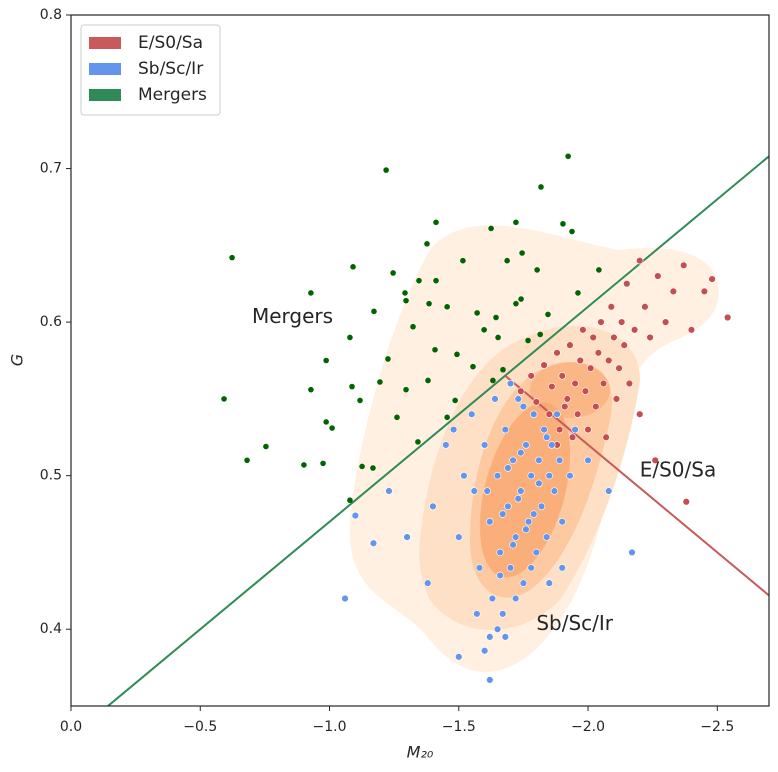 The width and height of the screenshot is (778, 772). I want to click on y-axis-label: G, so click(17, 360).